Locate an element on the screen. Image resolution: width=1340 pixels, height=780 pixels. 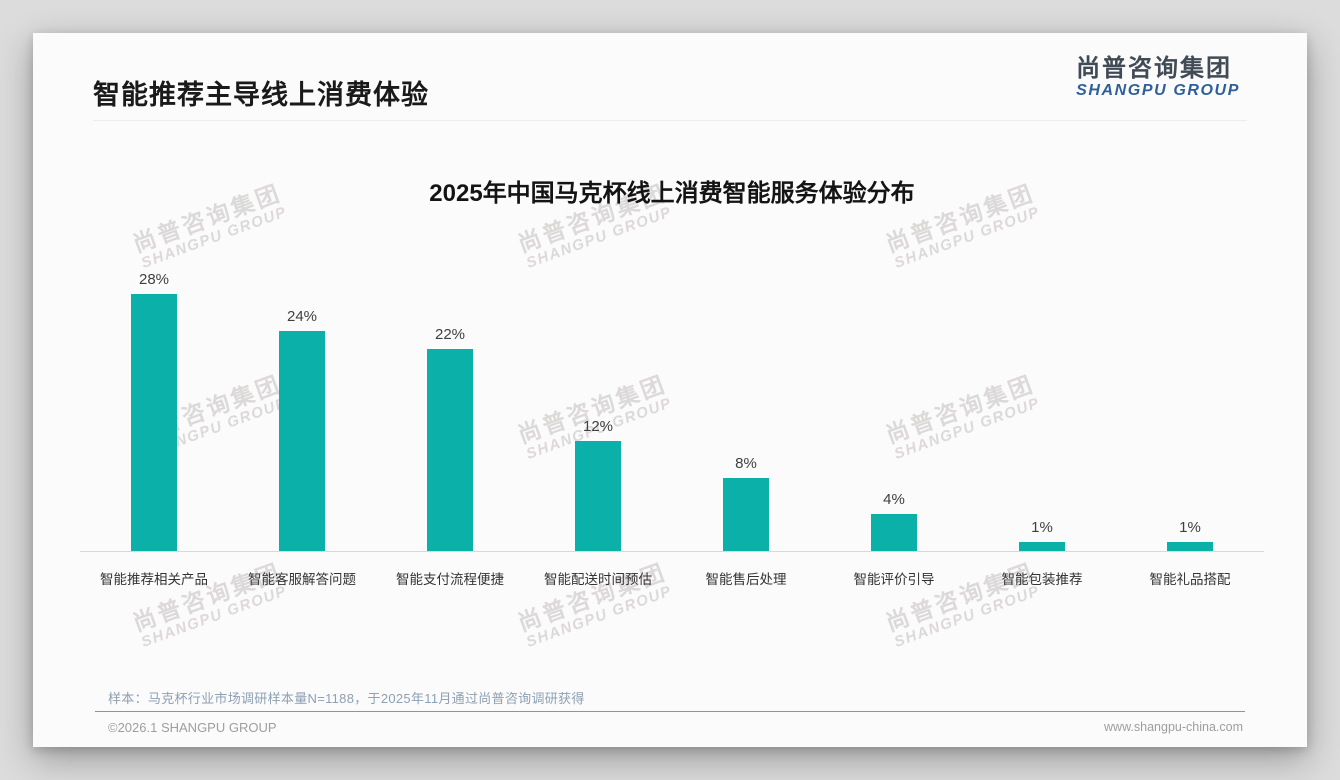
company-logo: 尚普咨询集团 SHANGPU GROUP is located at coordinates (1158, 77).